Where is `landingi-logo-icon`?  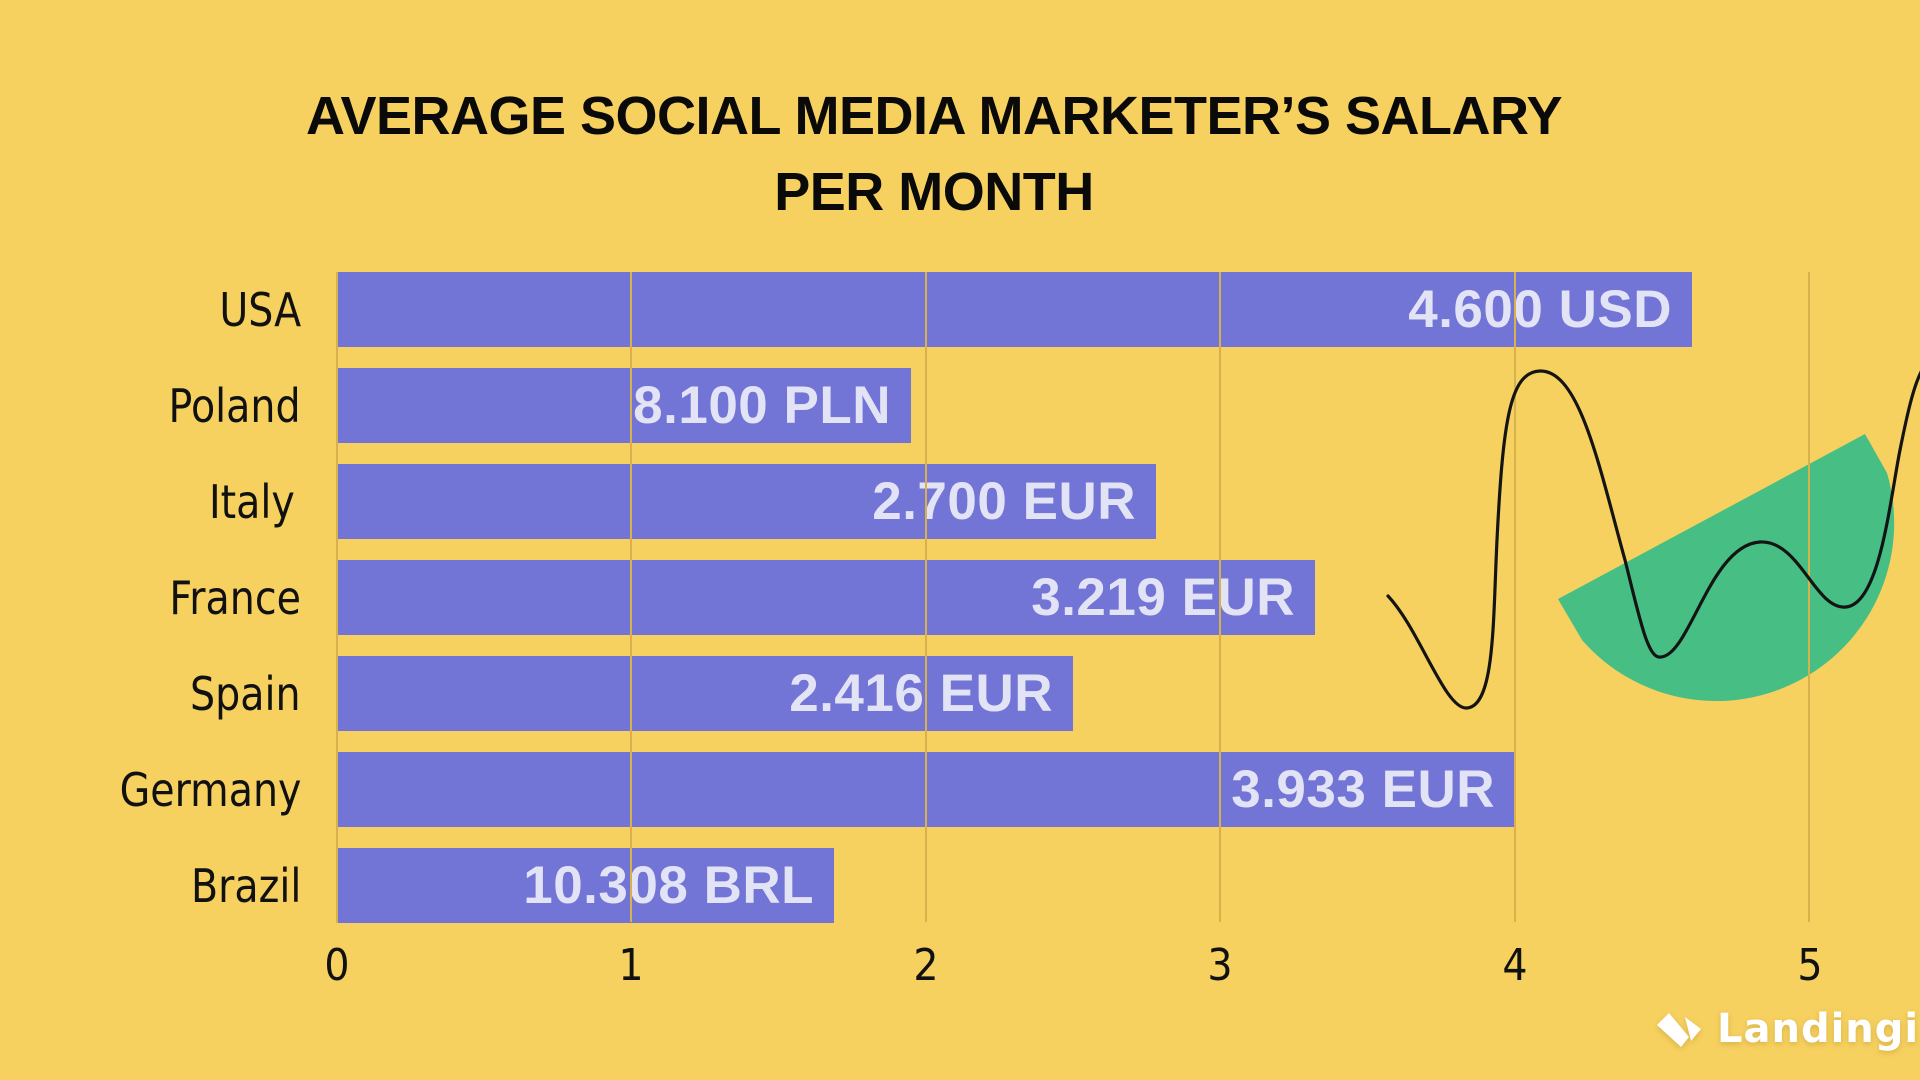
landingi-logo-icon is located at coordinates (1679, 1030).